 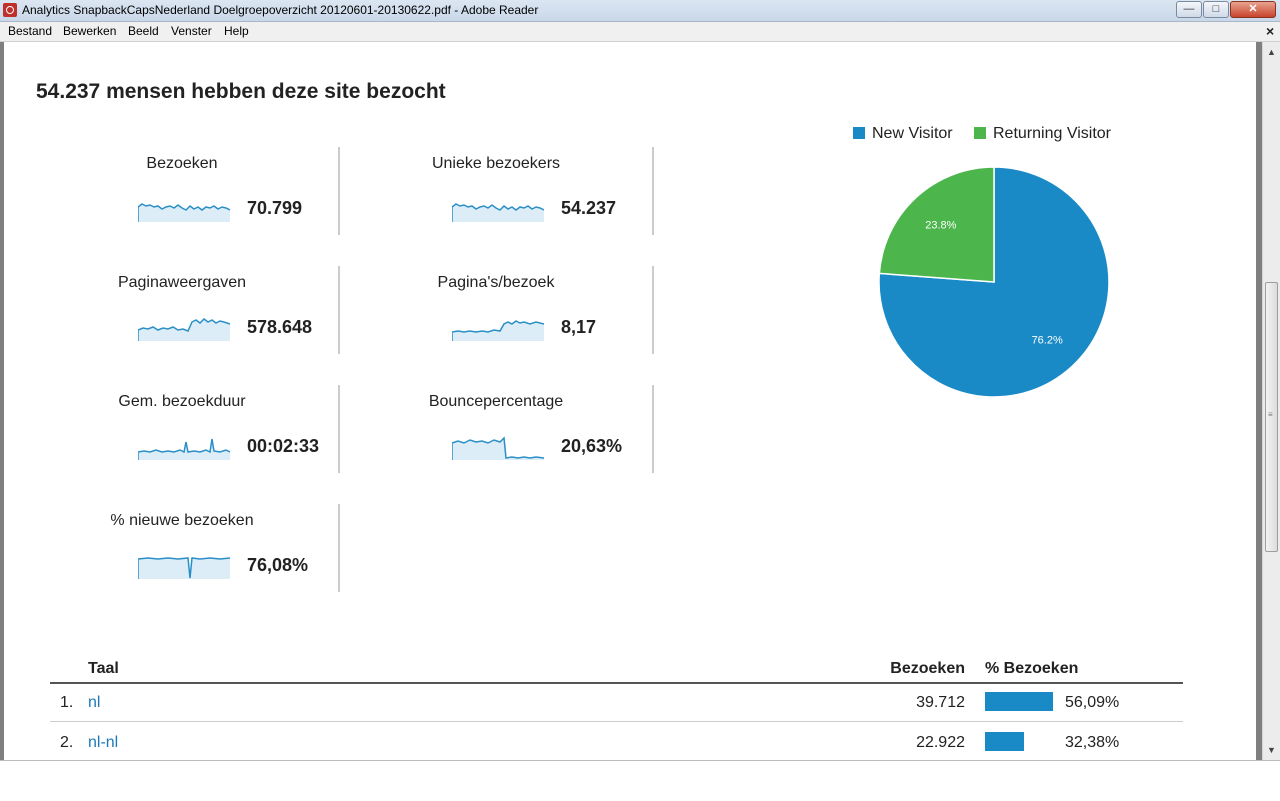 What do you see at coordinates (589, 208) in the screenshot?
I see `metric-value: 54.237` at bounding box center [589, 208].